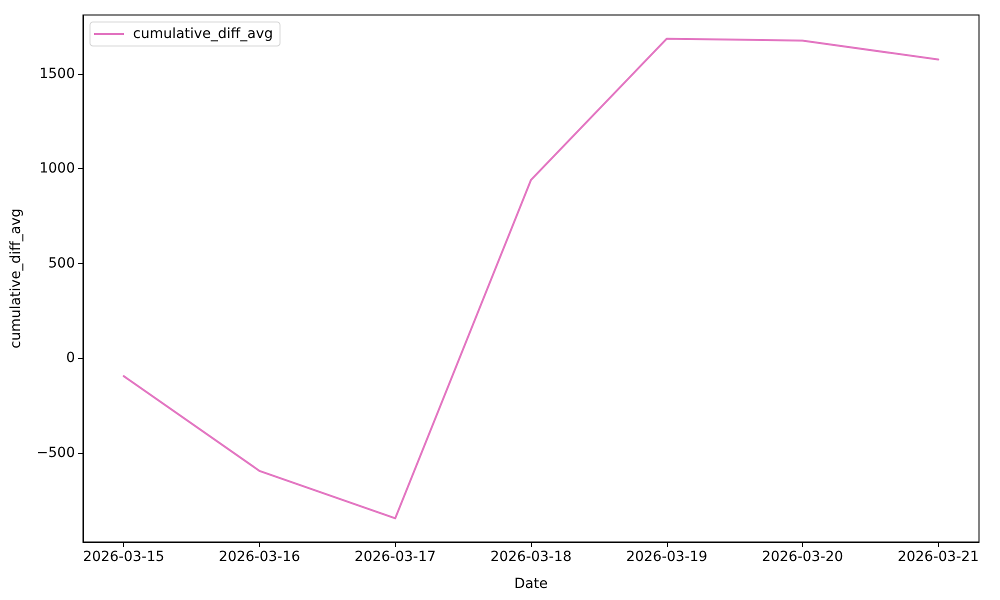 The width and height of the screenshot is (1000, 600). Describe the element at coordinates (531, 584) in the screenshot. I see `x-axis-title: Date` at that location.